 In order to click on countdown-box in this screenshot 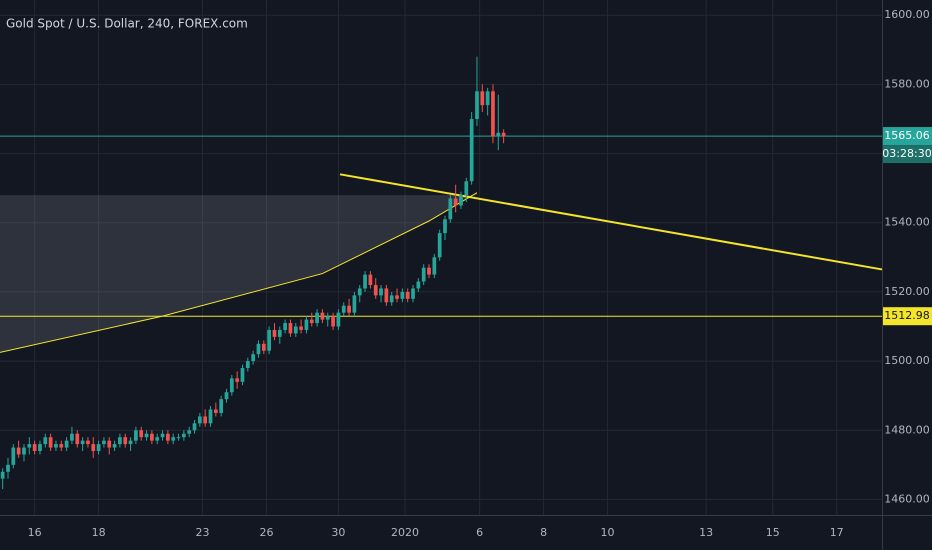, I will do `click(907, 154)`.